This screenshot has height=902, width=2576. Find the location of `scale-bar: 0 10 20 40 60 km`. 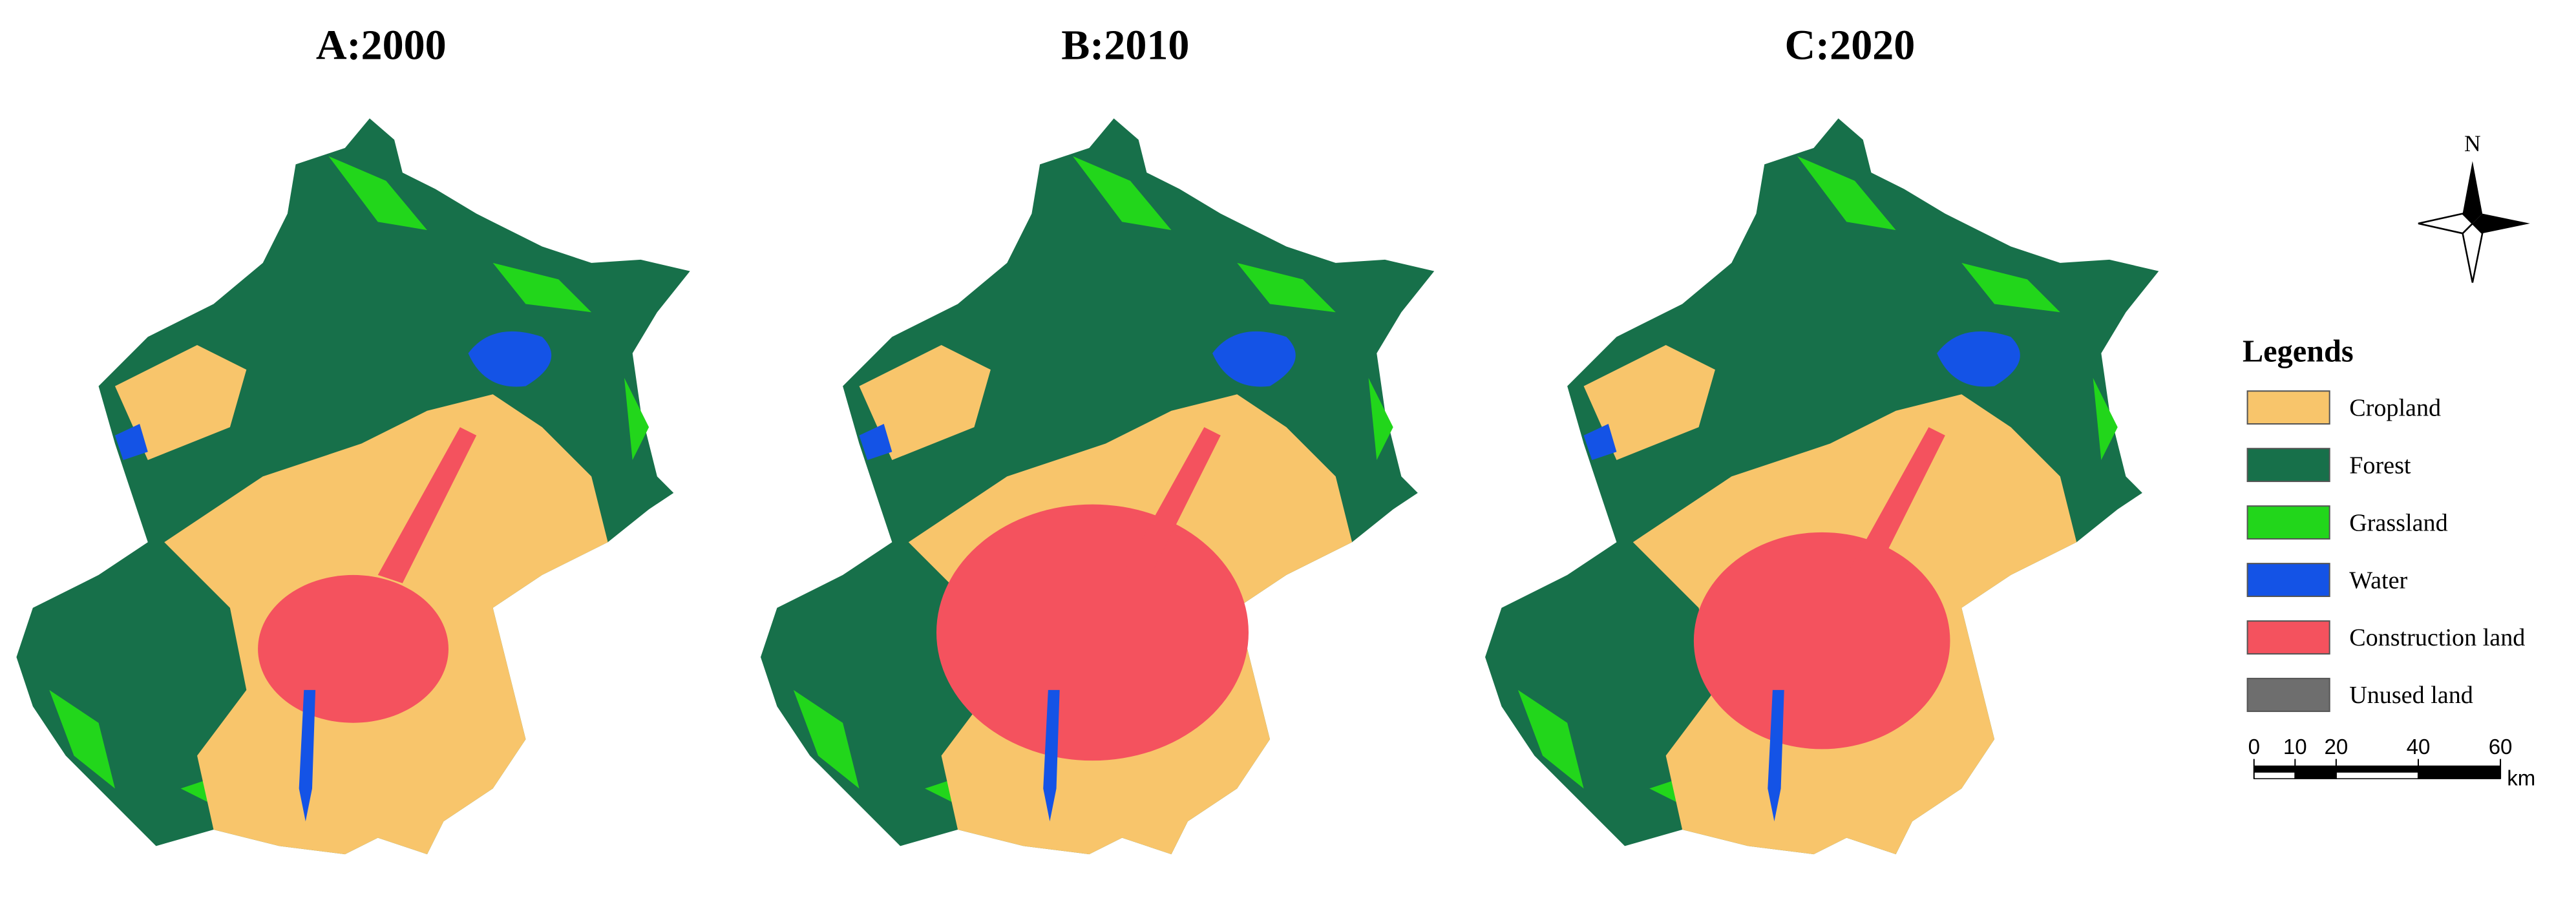

scale-bar: 0 10 20 40 60 km is located at coordinates (2392, 762).